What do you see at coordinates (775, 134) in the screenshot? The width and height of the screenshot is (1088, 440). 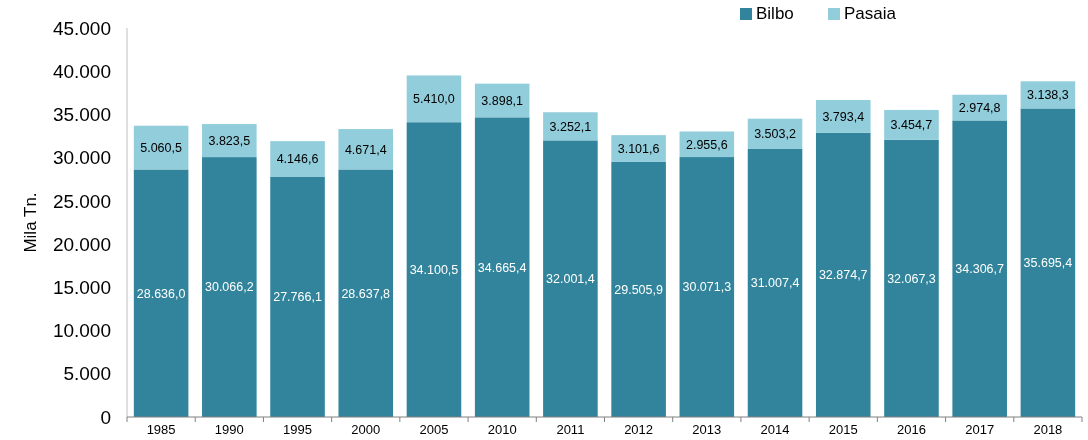 I see `data-label: 3.503,2` at bounding box center [775, 134].